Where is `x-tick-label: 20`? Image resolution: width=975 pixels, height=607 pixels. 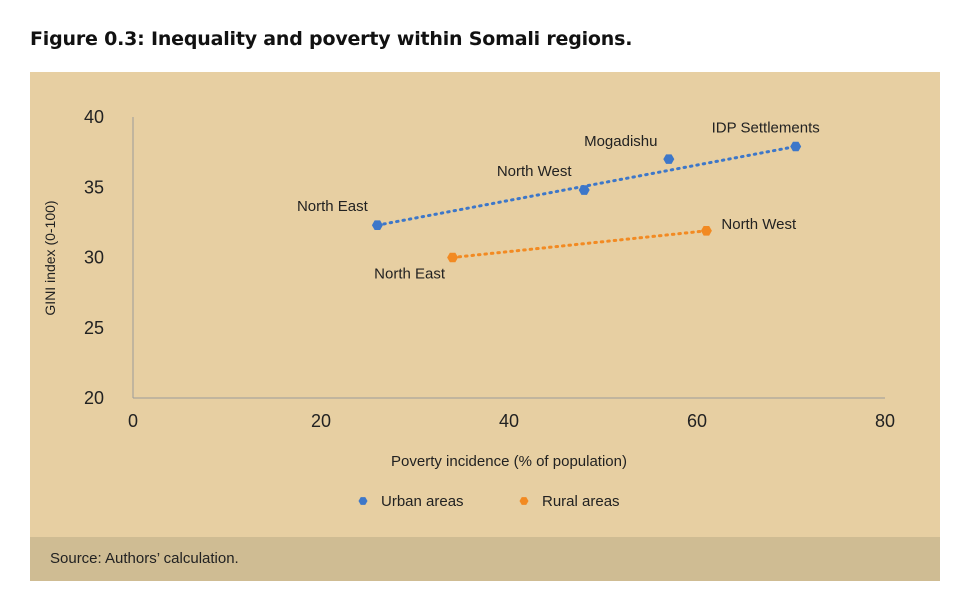 x-tick-label: 20 is located at coordinates (321, 421).